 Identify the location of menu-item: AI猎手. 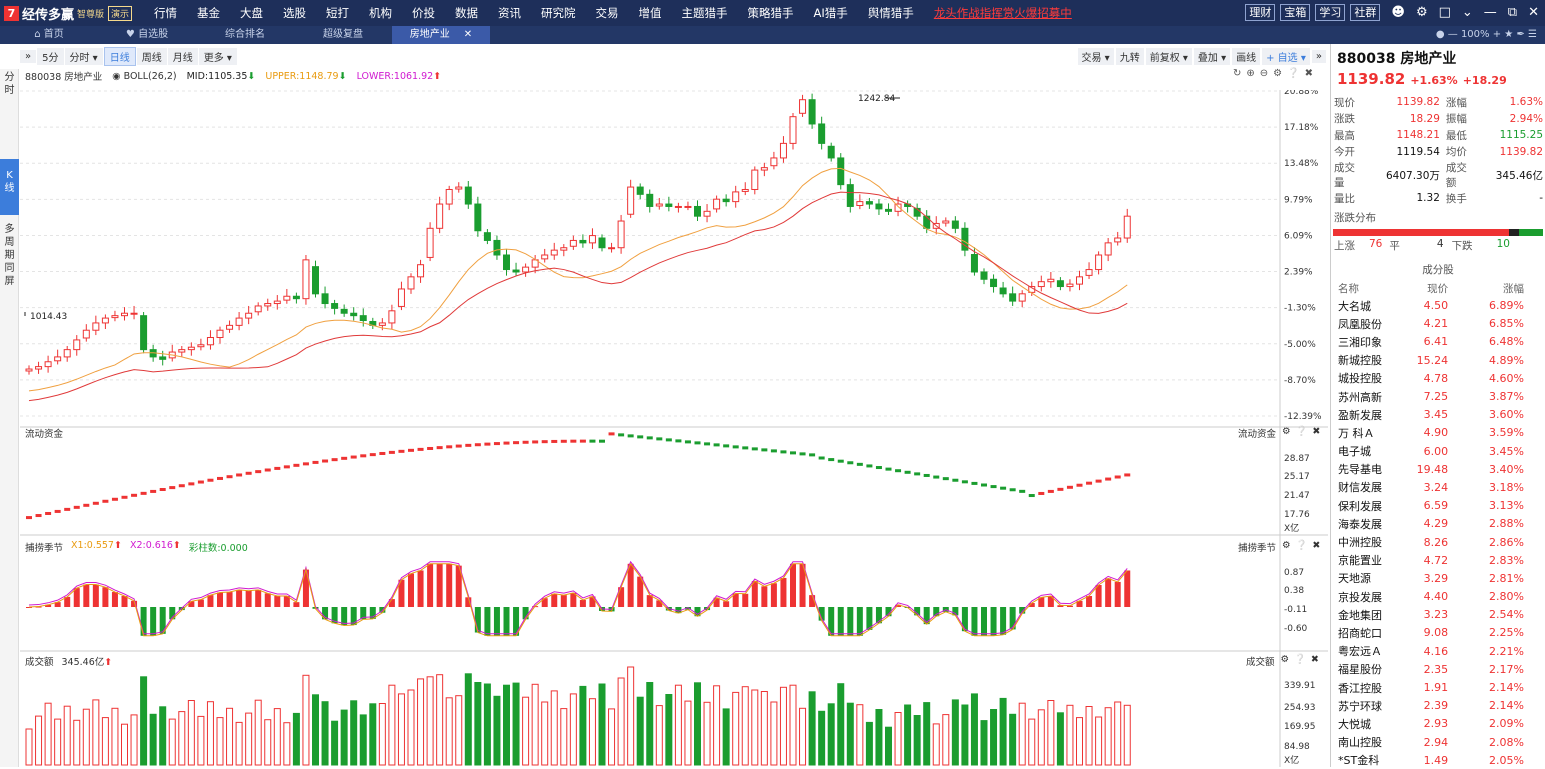
(831, 13).